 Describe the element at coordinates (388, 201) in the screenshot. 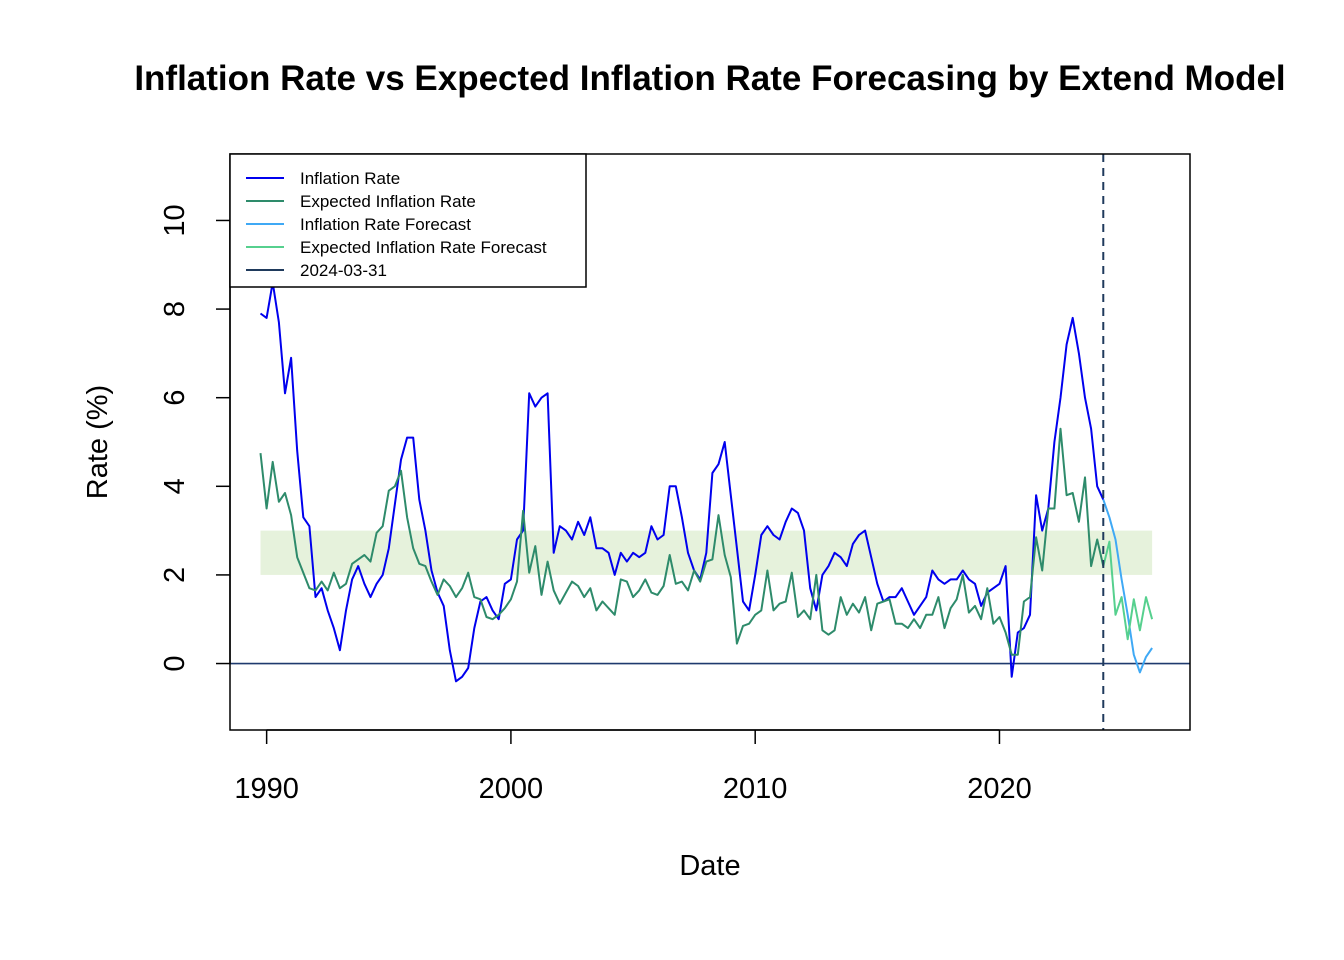

I see `legend-label: Expected Inflation Rate` at that location.